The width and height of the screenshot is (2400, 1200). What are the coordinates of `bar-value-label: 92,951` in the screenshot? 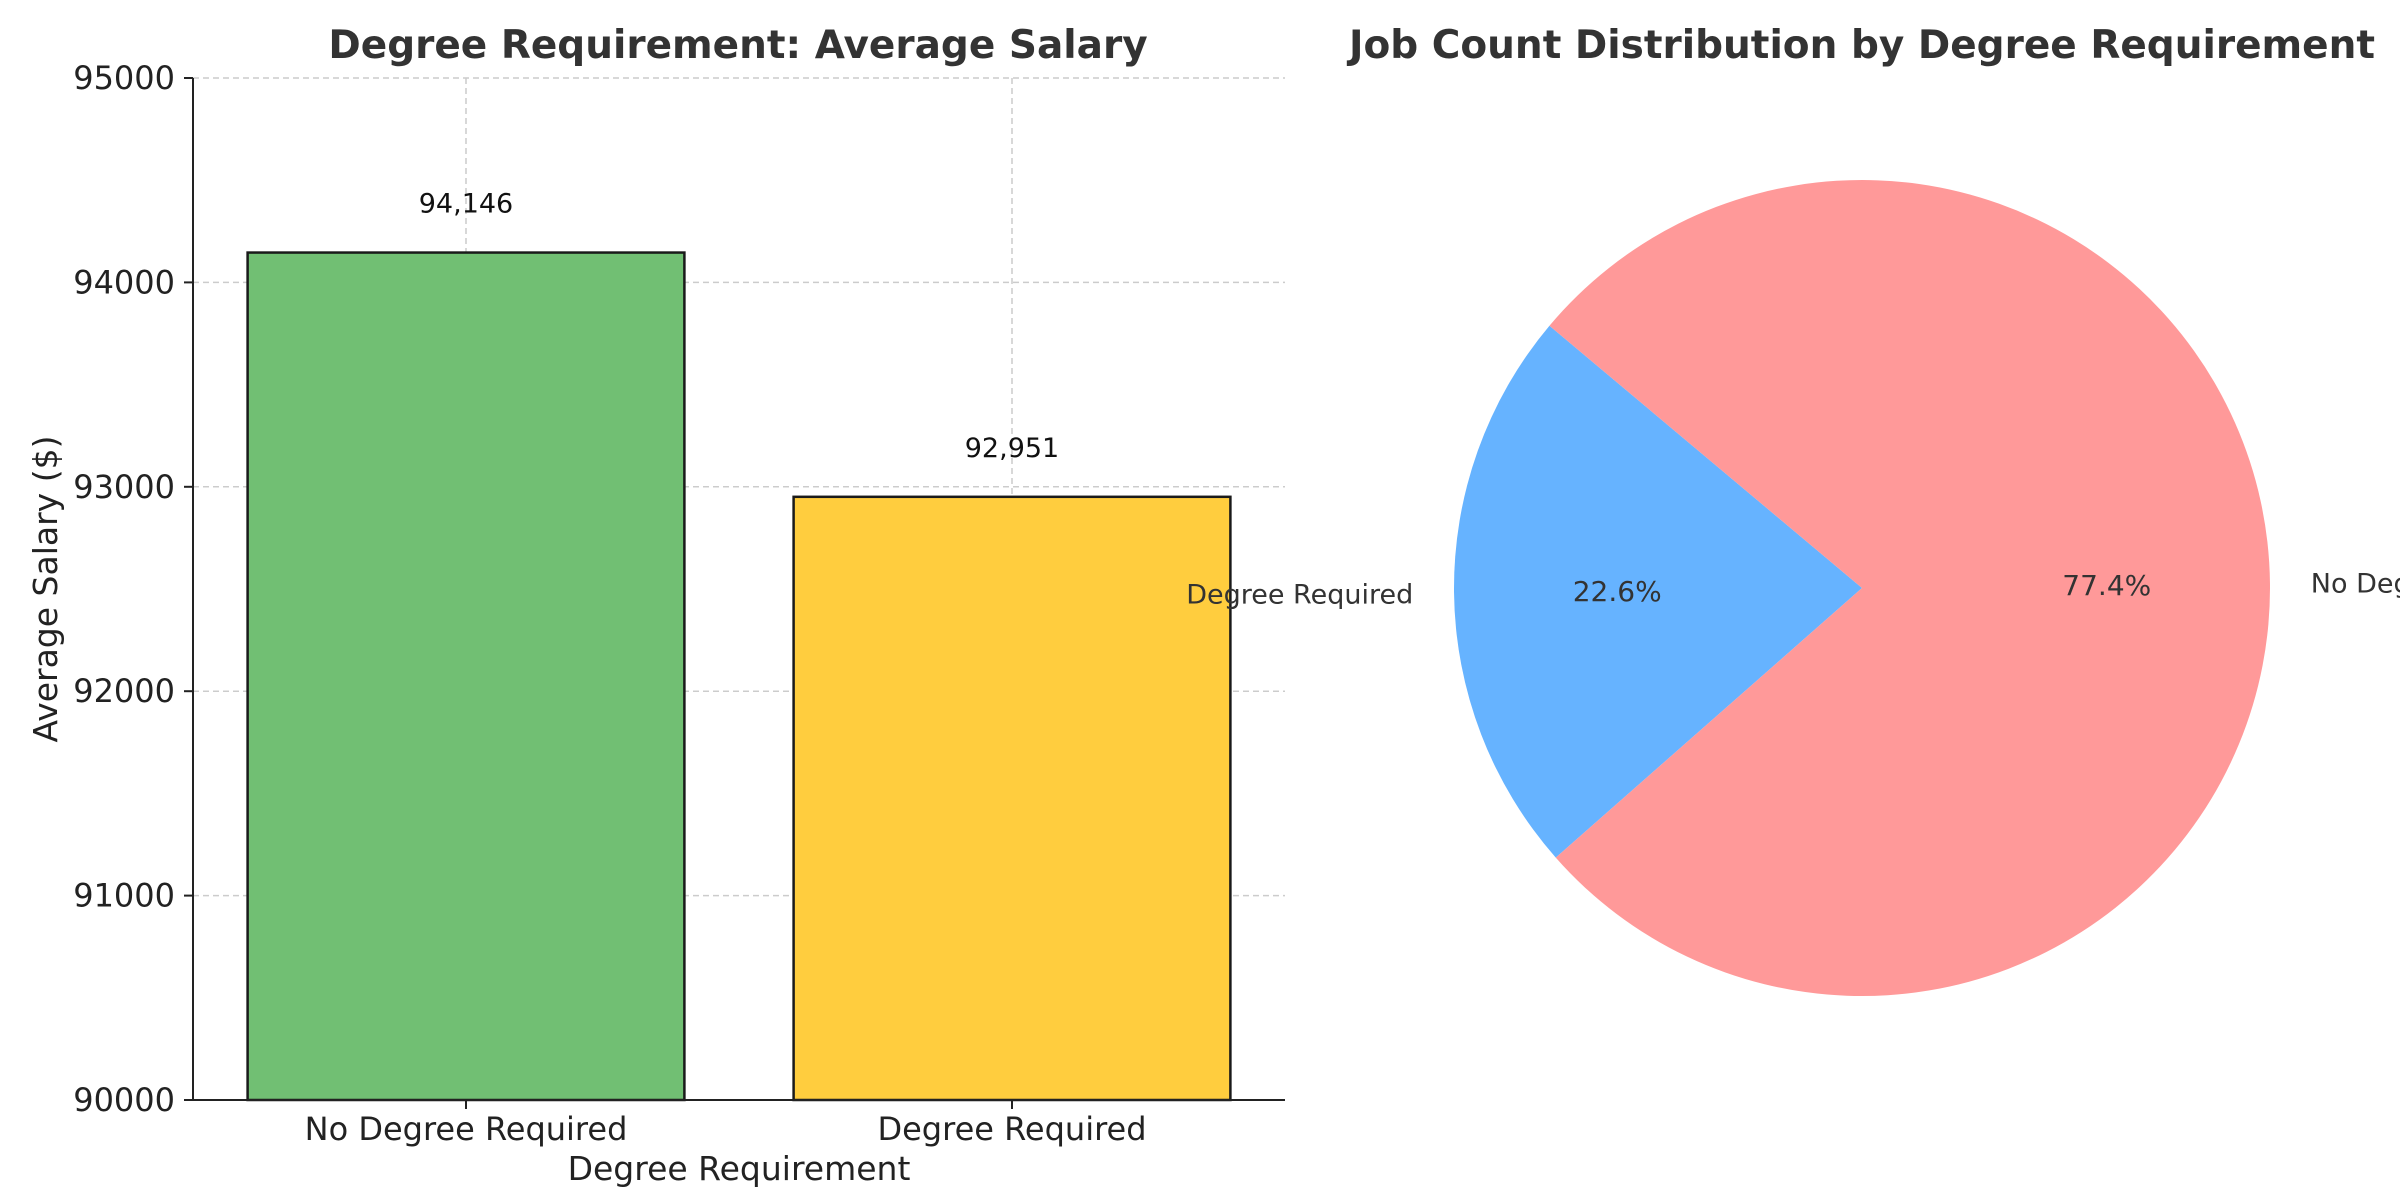 It's located at (1012, 448).